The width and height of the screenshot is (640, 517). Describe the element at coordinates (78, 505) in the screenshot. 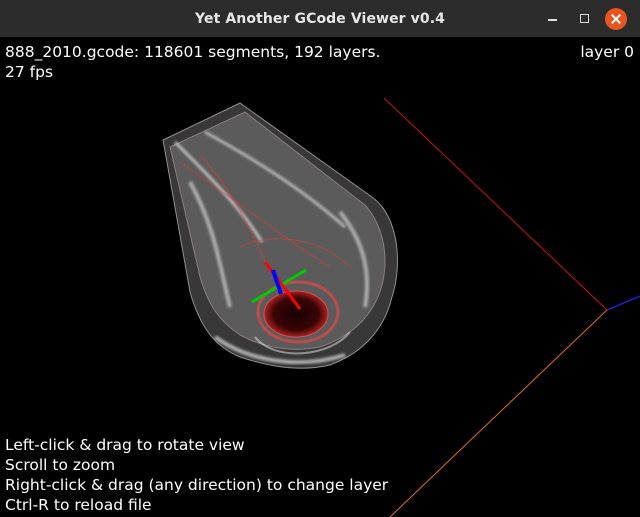

I see `help-line-reload: Ctrl-R to reload file` at that location.